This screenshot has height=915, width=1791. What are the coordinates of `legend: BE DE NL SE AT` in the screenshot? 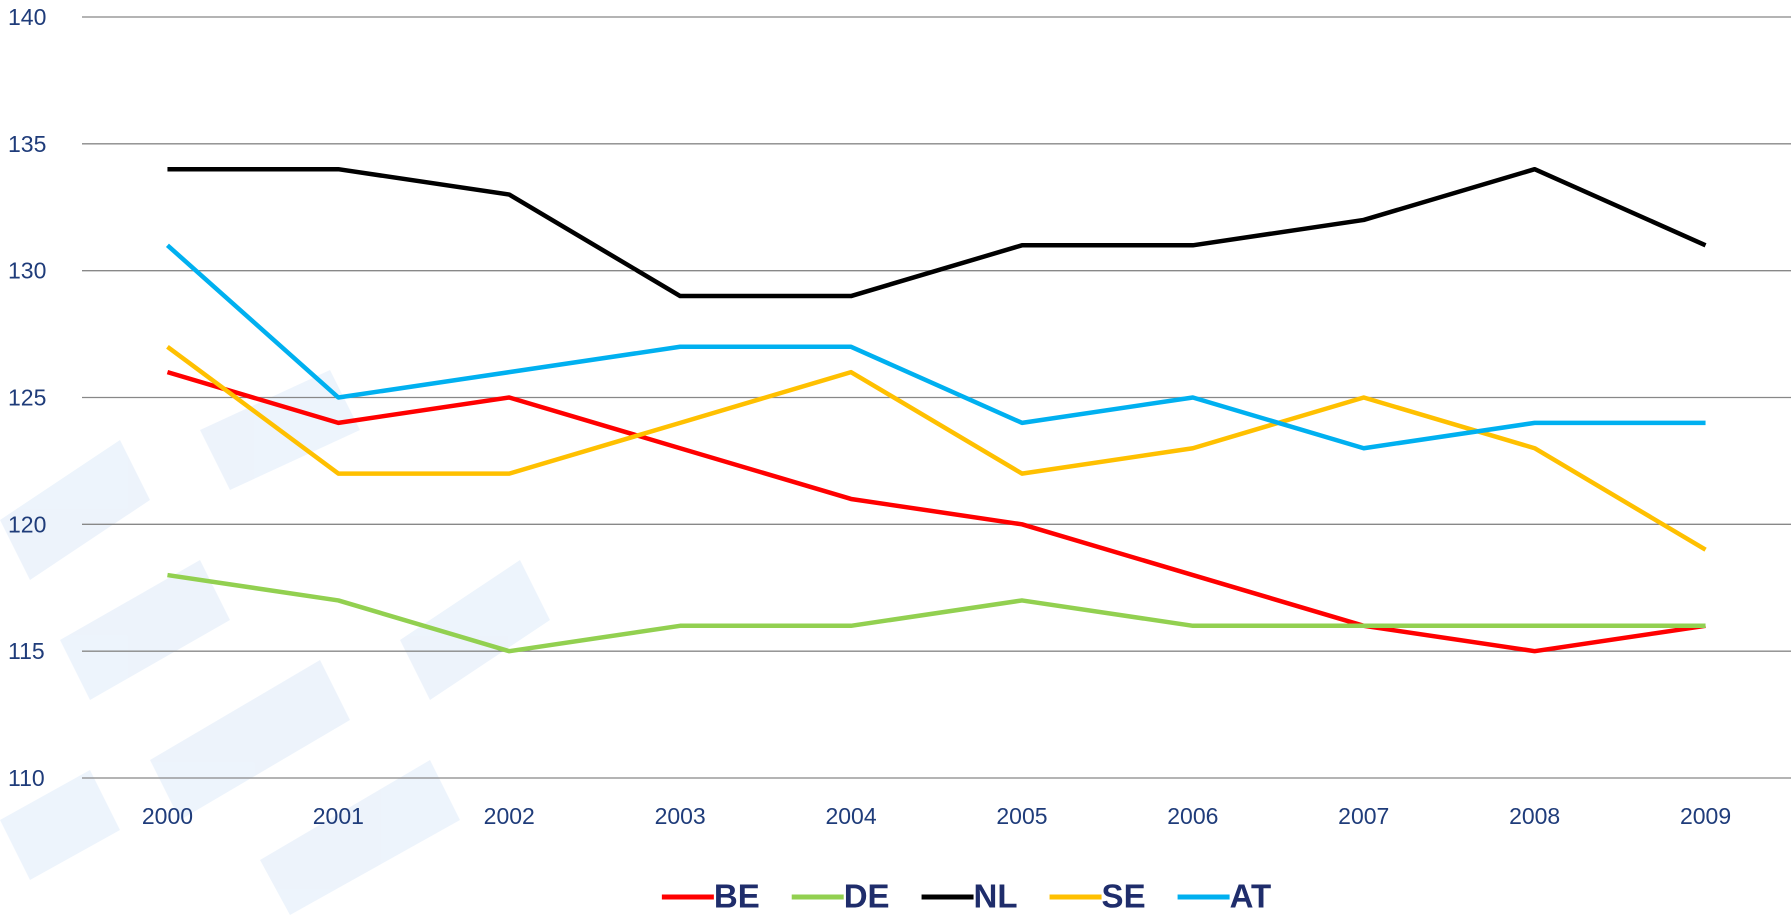 It's located at (966, 896).